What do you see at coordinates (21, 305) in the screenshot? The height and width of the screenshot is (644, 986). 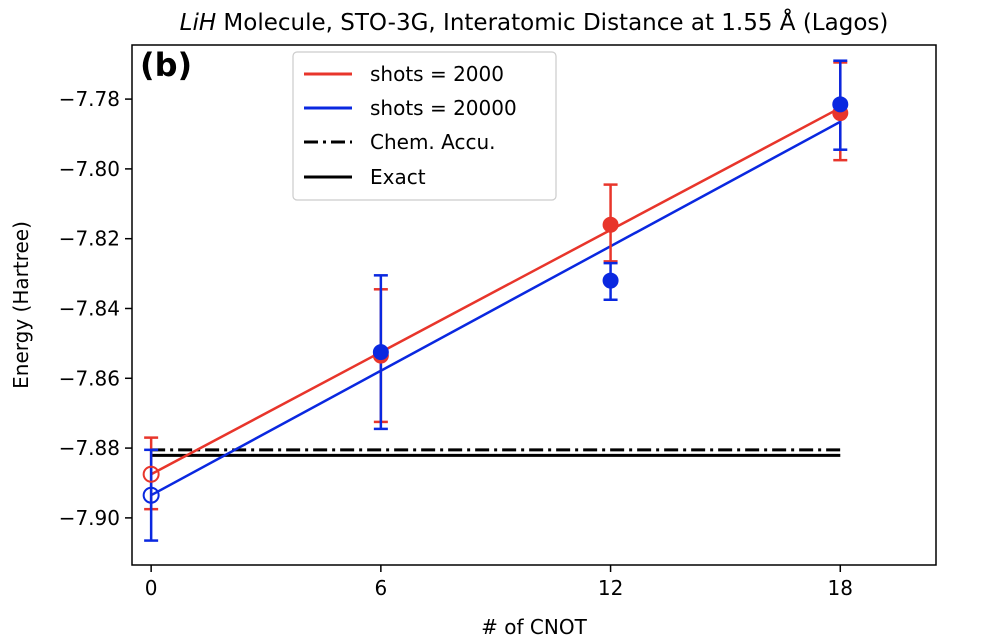 I see `y-axis-label: Energy (Hartree)` at bounding box center [21, 305].